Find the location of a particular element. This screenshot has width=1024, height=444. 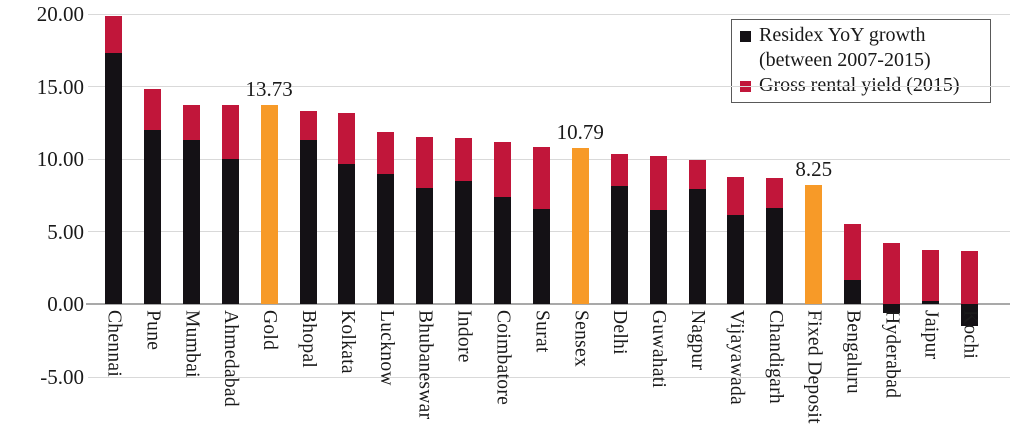

category-label: Hyderabad is located at coordinates (892, 354).